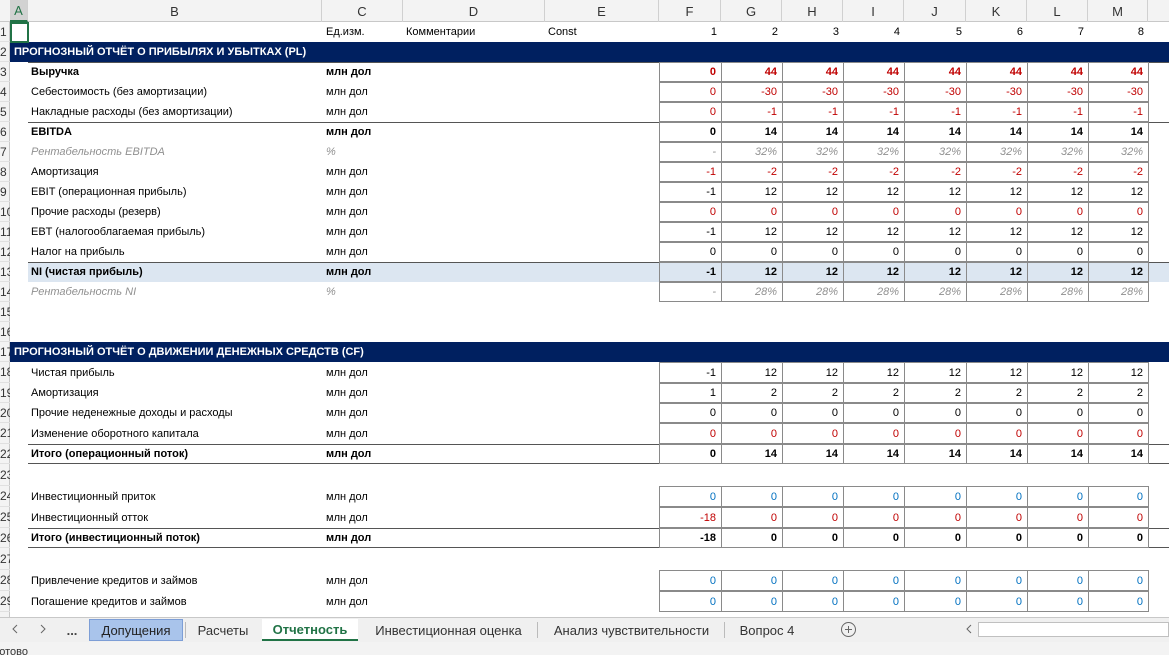 The image size is (1169, 655). I want to click on sheet-tab: Анализ чувствительности, so click(631, 630).